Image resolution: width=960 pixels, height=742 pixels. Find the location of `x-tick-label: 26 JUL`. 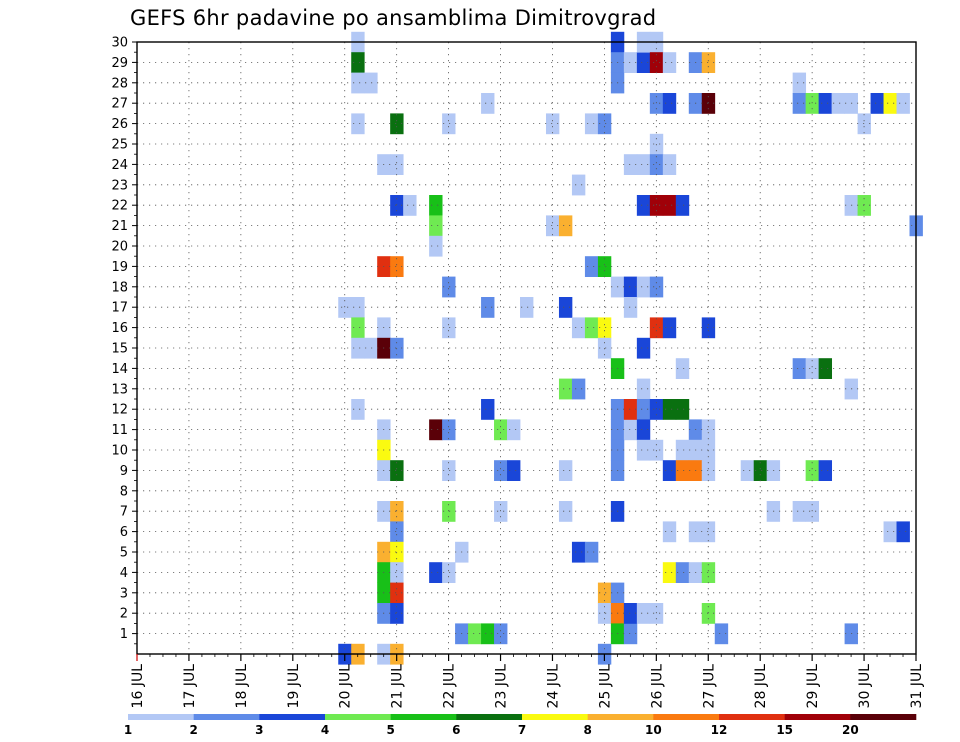

x-tick-label: 26 JUL is located at coordinates (657, 686).